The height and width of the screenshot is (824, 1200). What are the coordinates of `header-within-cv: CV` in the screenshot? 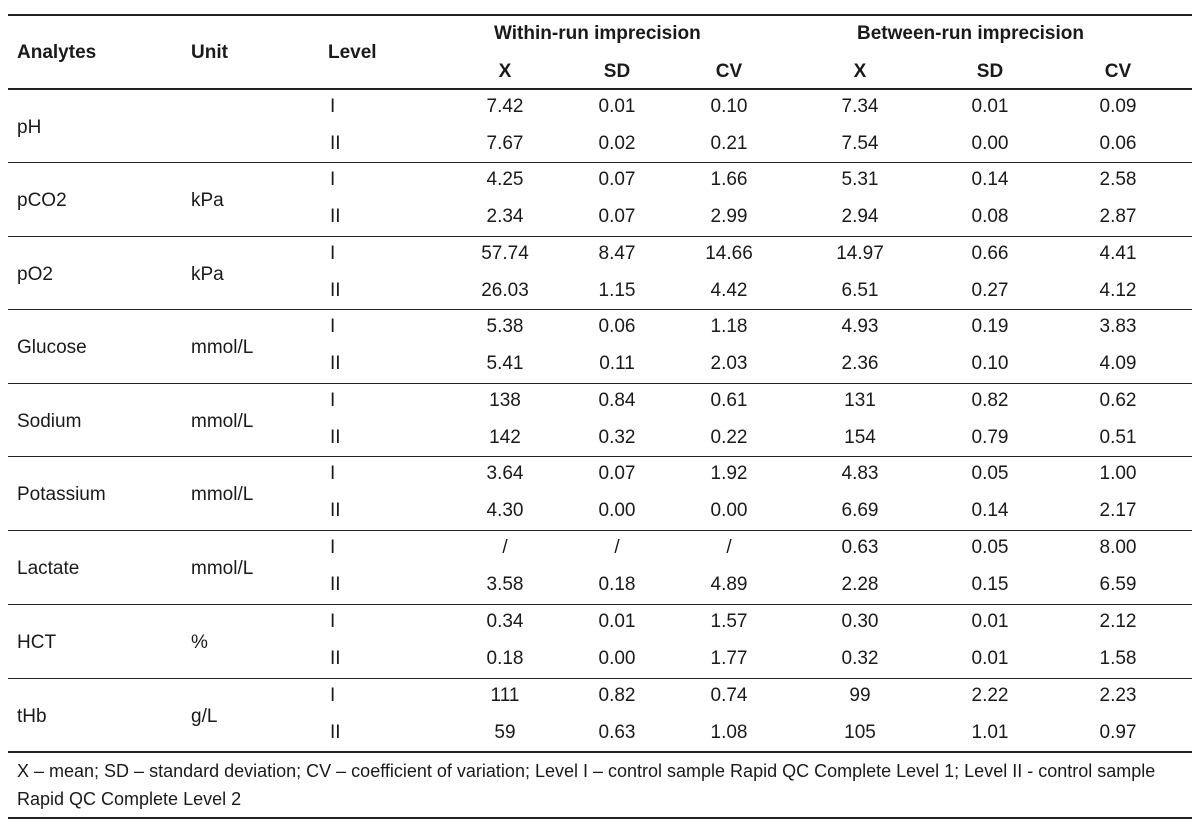 It's located at (729, 71).